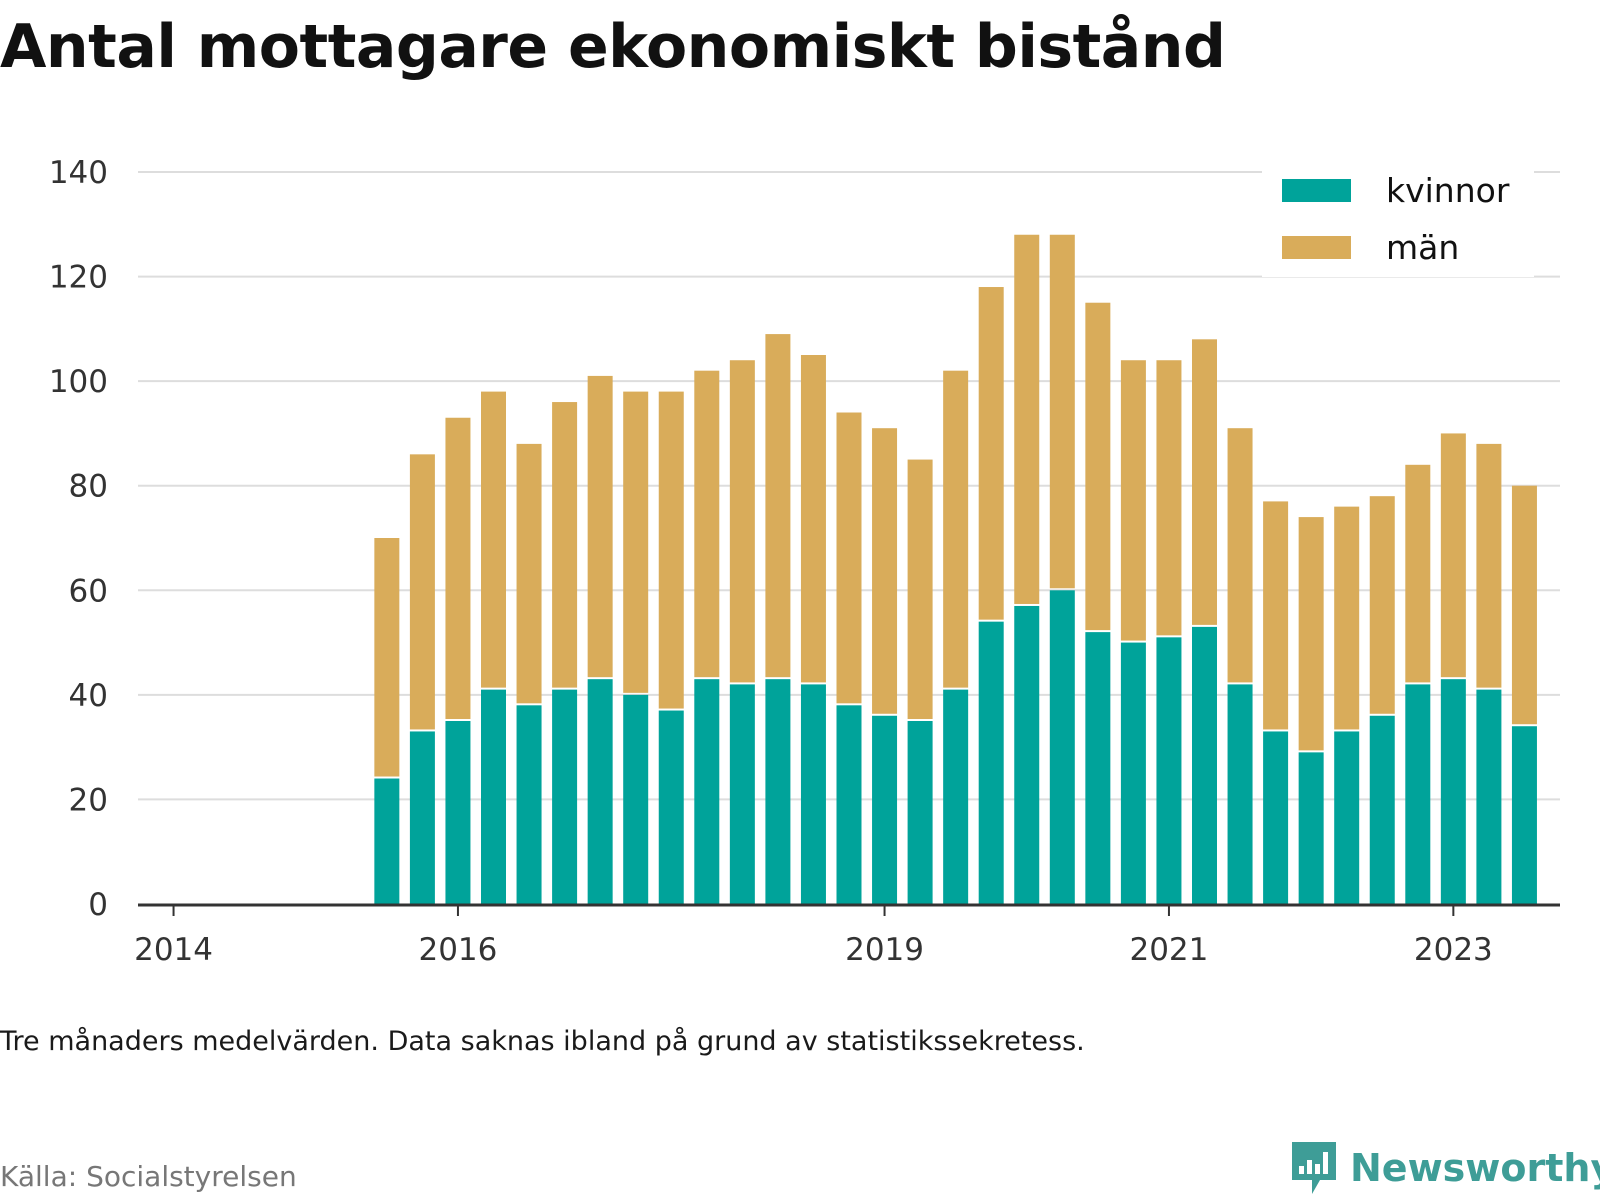 The height and width of the screenshot is (1200, 1600). Describe the element at coordinates (1398, 220) in the screenshot. I see `legend: kvinnor män` at that location.